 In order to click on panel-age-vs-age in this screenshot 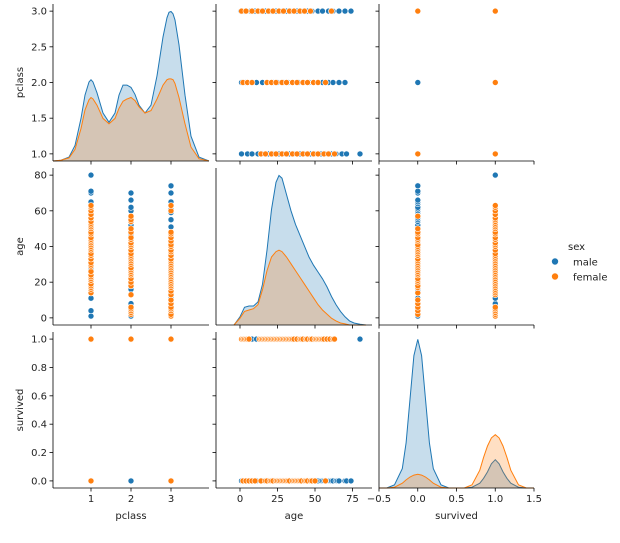, I will do `click(293, 248)`.